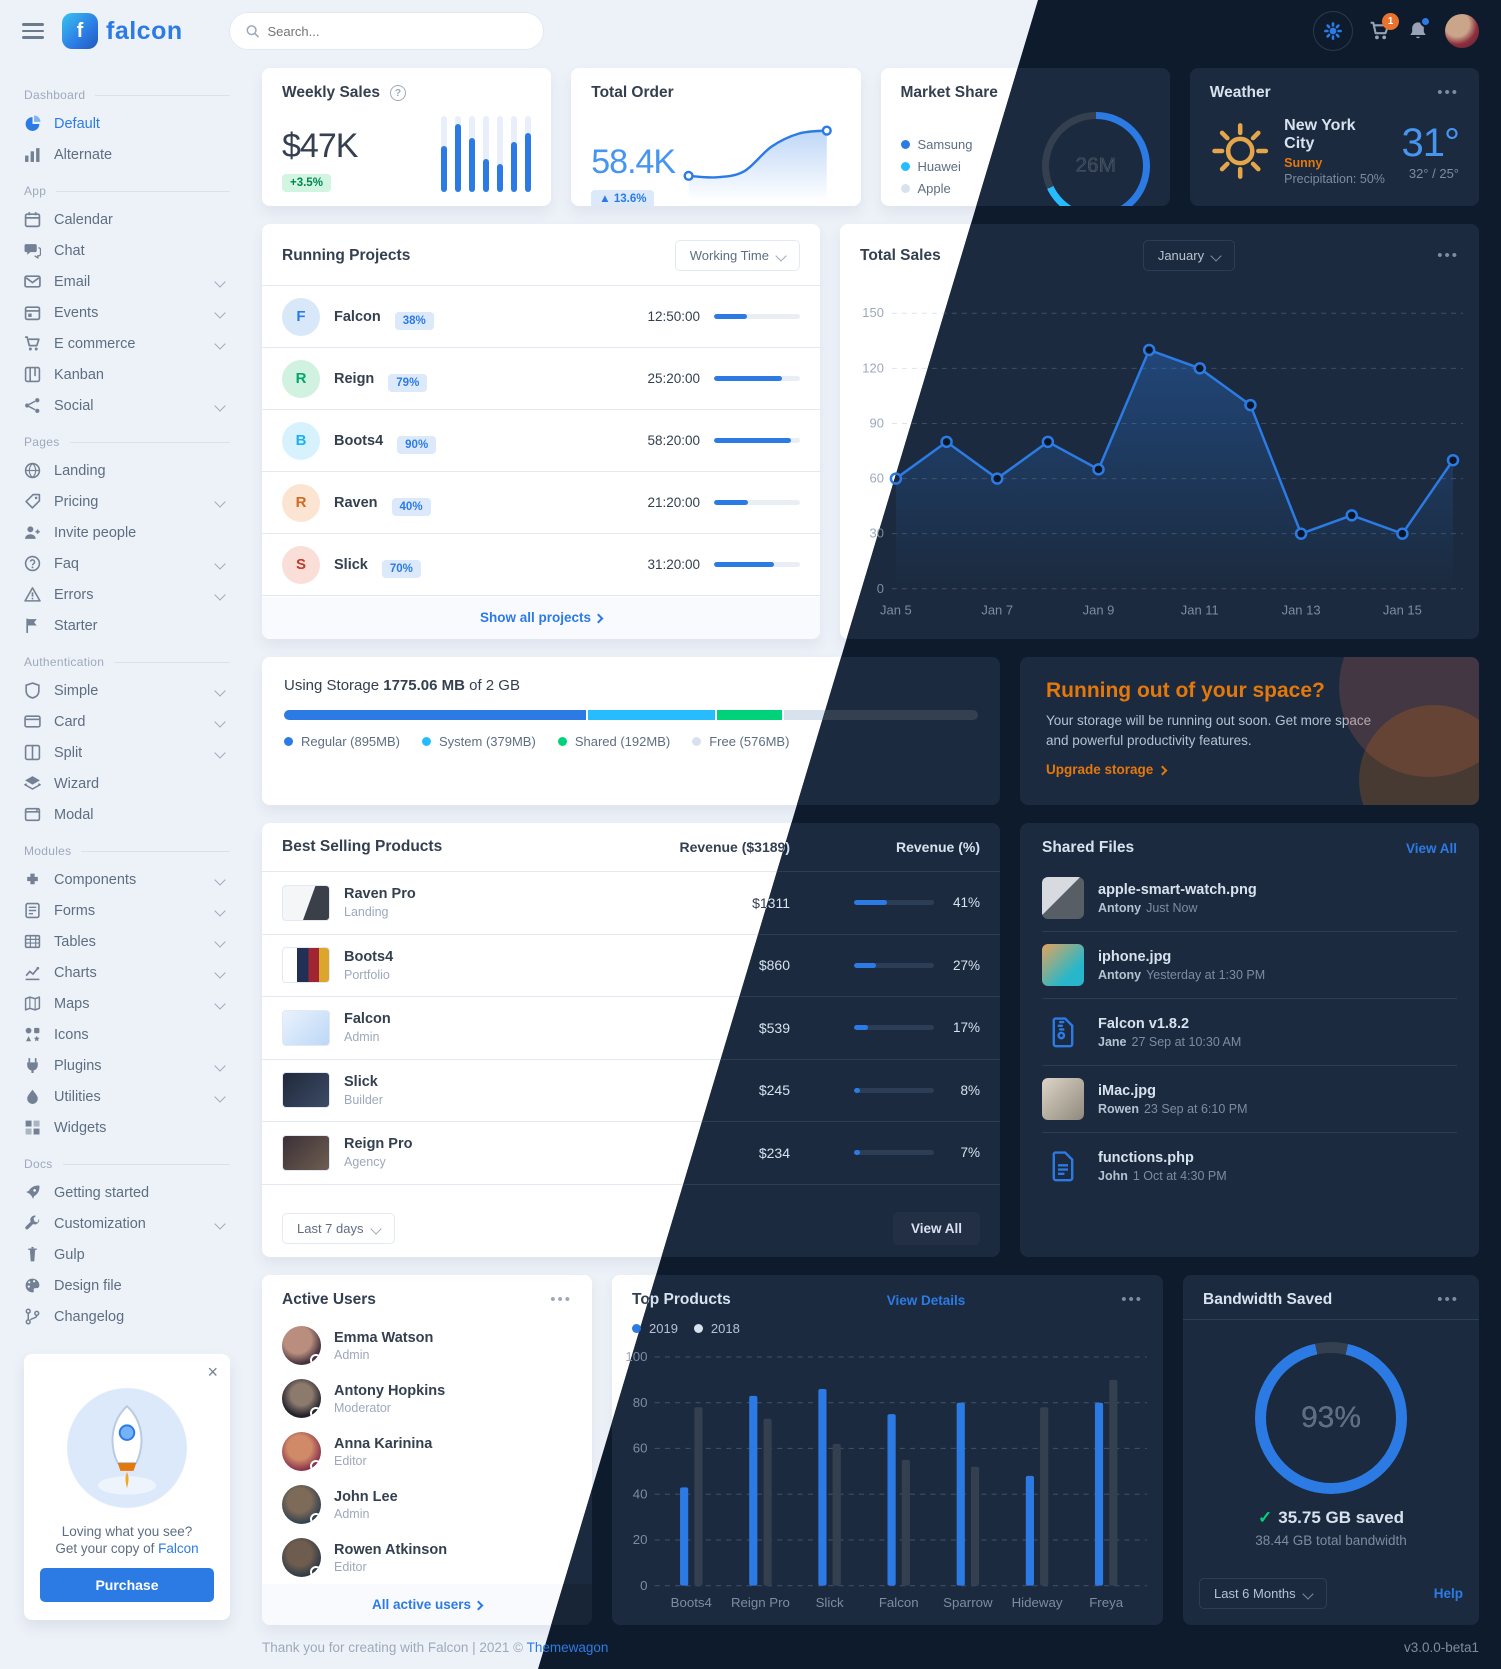 The image size is (1501, 1669). I want to click on sidebar-item: Customization, so click(127, 1223).